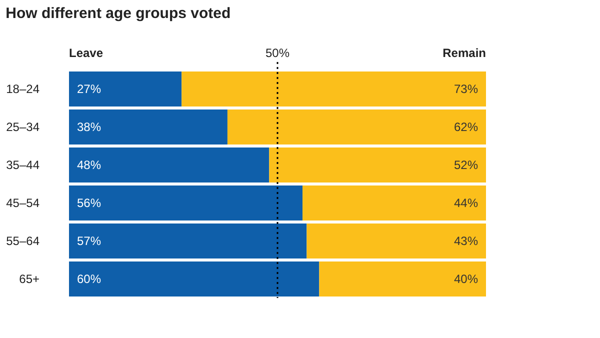  Describe the element at coordinates (277, 53) in the screenshot. I see `ref-line-label: 50%` at that location.